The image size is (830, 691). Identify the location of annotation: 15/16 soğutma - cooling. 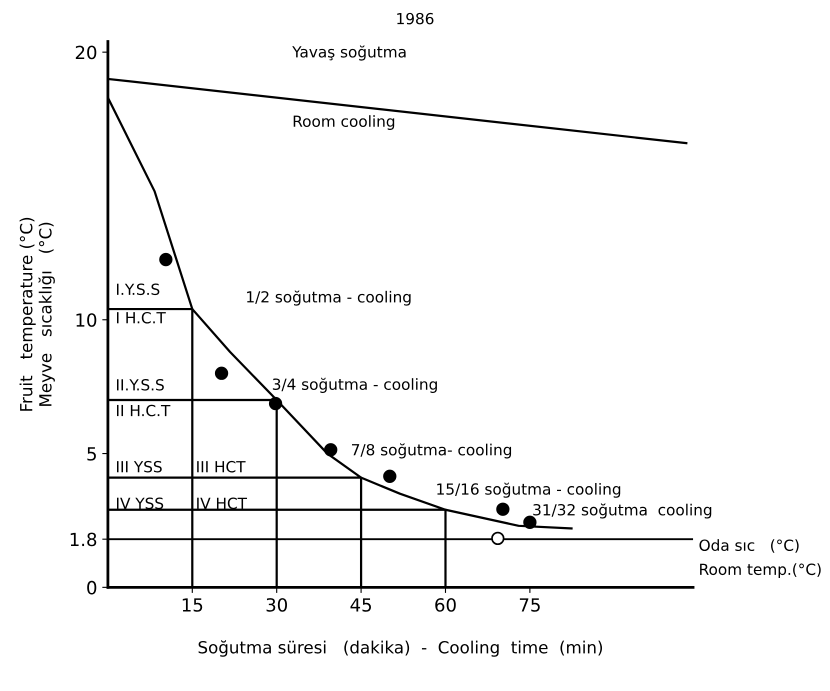
(528, 490).